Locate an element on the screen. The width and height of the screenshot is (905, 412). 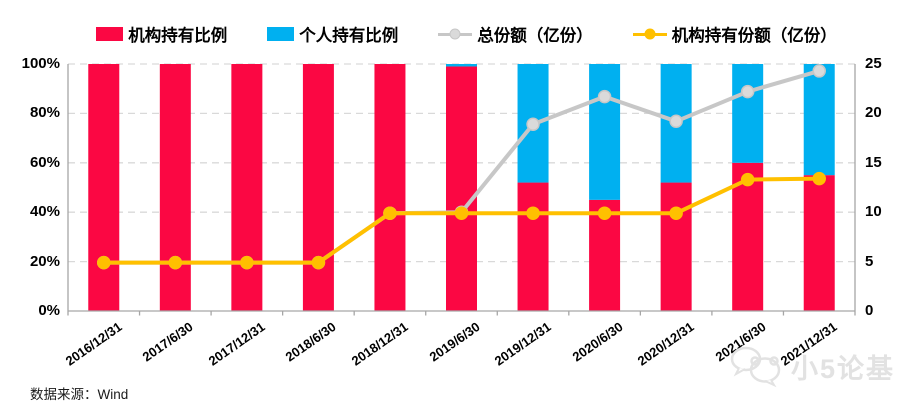
legend-item-individual-pct: 个人持有比例 is located at coordinates (332, 34).